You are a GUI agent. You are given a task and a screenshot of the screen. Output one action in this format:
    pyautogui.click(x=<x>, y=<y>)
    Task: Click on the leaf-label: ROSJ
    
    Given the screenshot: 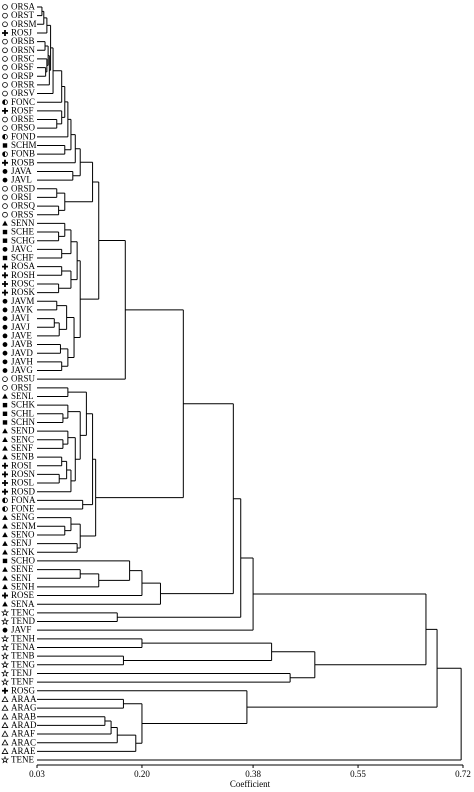 What is the action you would take?
    pyautogui.click(x=22, y=33)
    